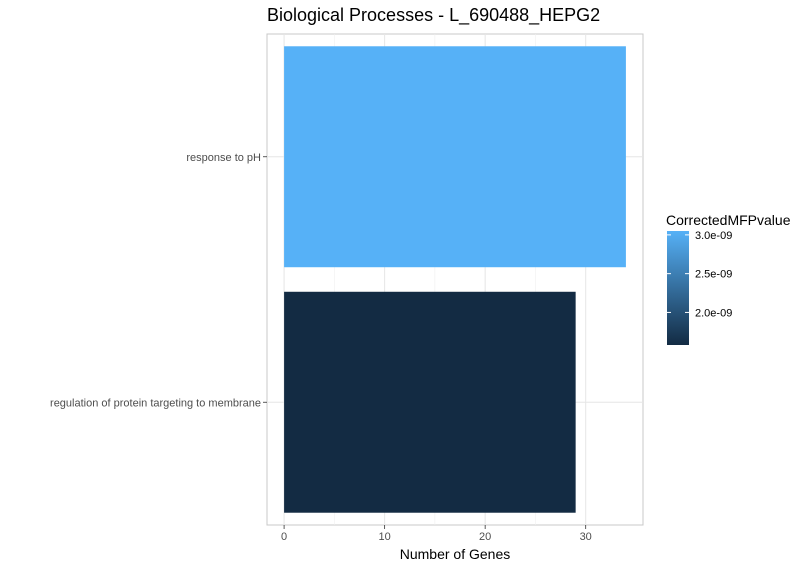 The height and width of the screenshot is (566, 810). I want to click on legend-colorbar, so click(678, 288).